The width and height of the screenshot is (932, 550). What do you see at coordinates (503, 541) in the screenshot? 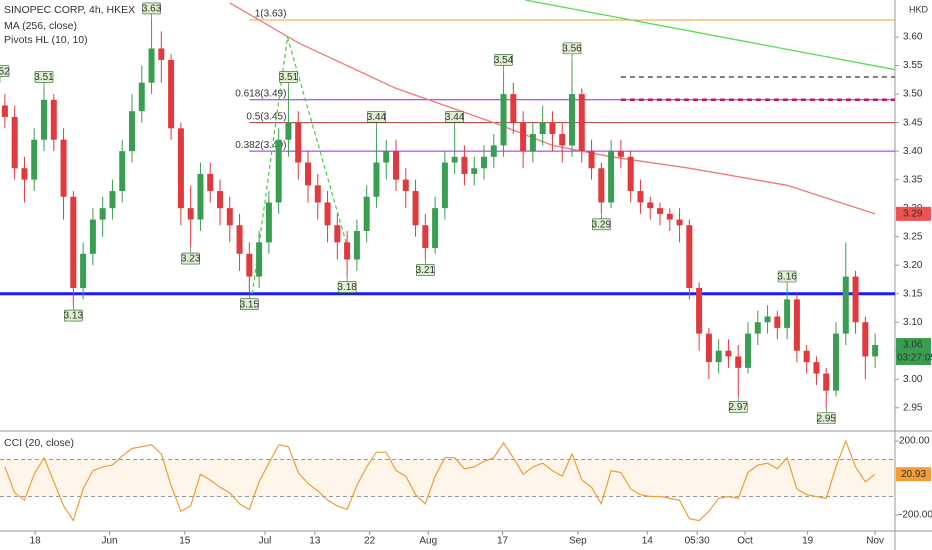
I see `x-tick-label: 17` at bounding box center [503, 541].